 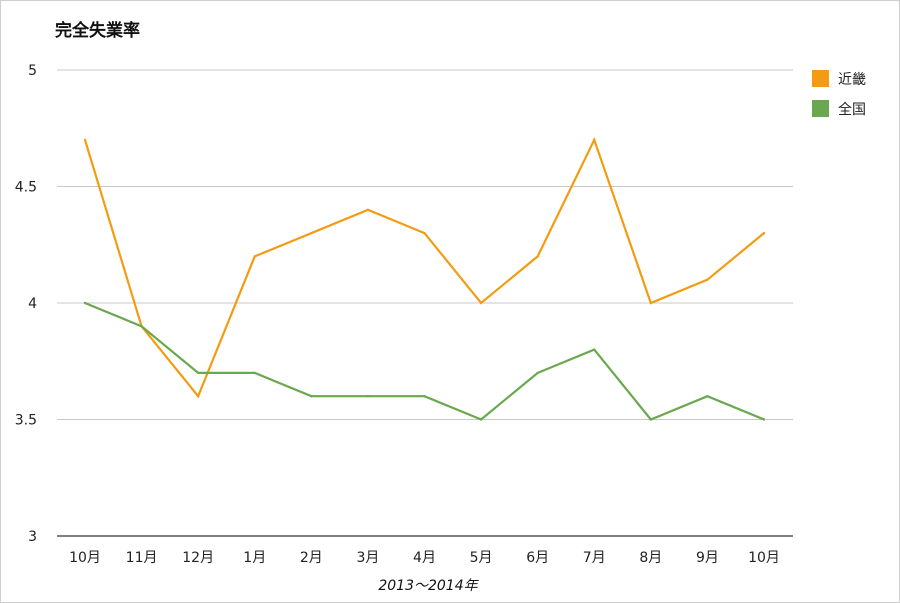 What do you see at coordinates (852, 80) in the screenshot?
I see `legend-label: 近畿` at bounding box center [852, 80].